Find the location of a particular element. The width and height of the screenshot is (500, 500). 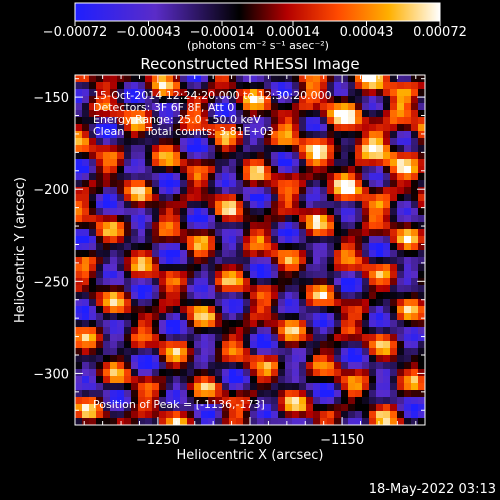

y-axis-label: Heliocentric Y (arcsec) is located at coordinates (20, 250).